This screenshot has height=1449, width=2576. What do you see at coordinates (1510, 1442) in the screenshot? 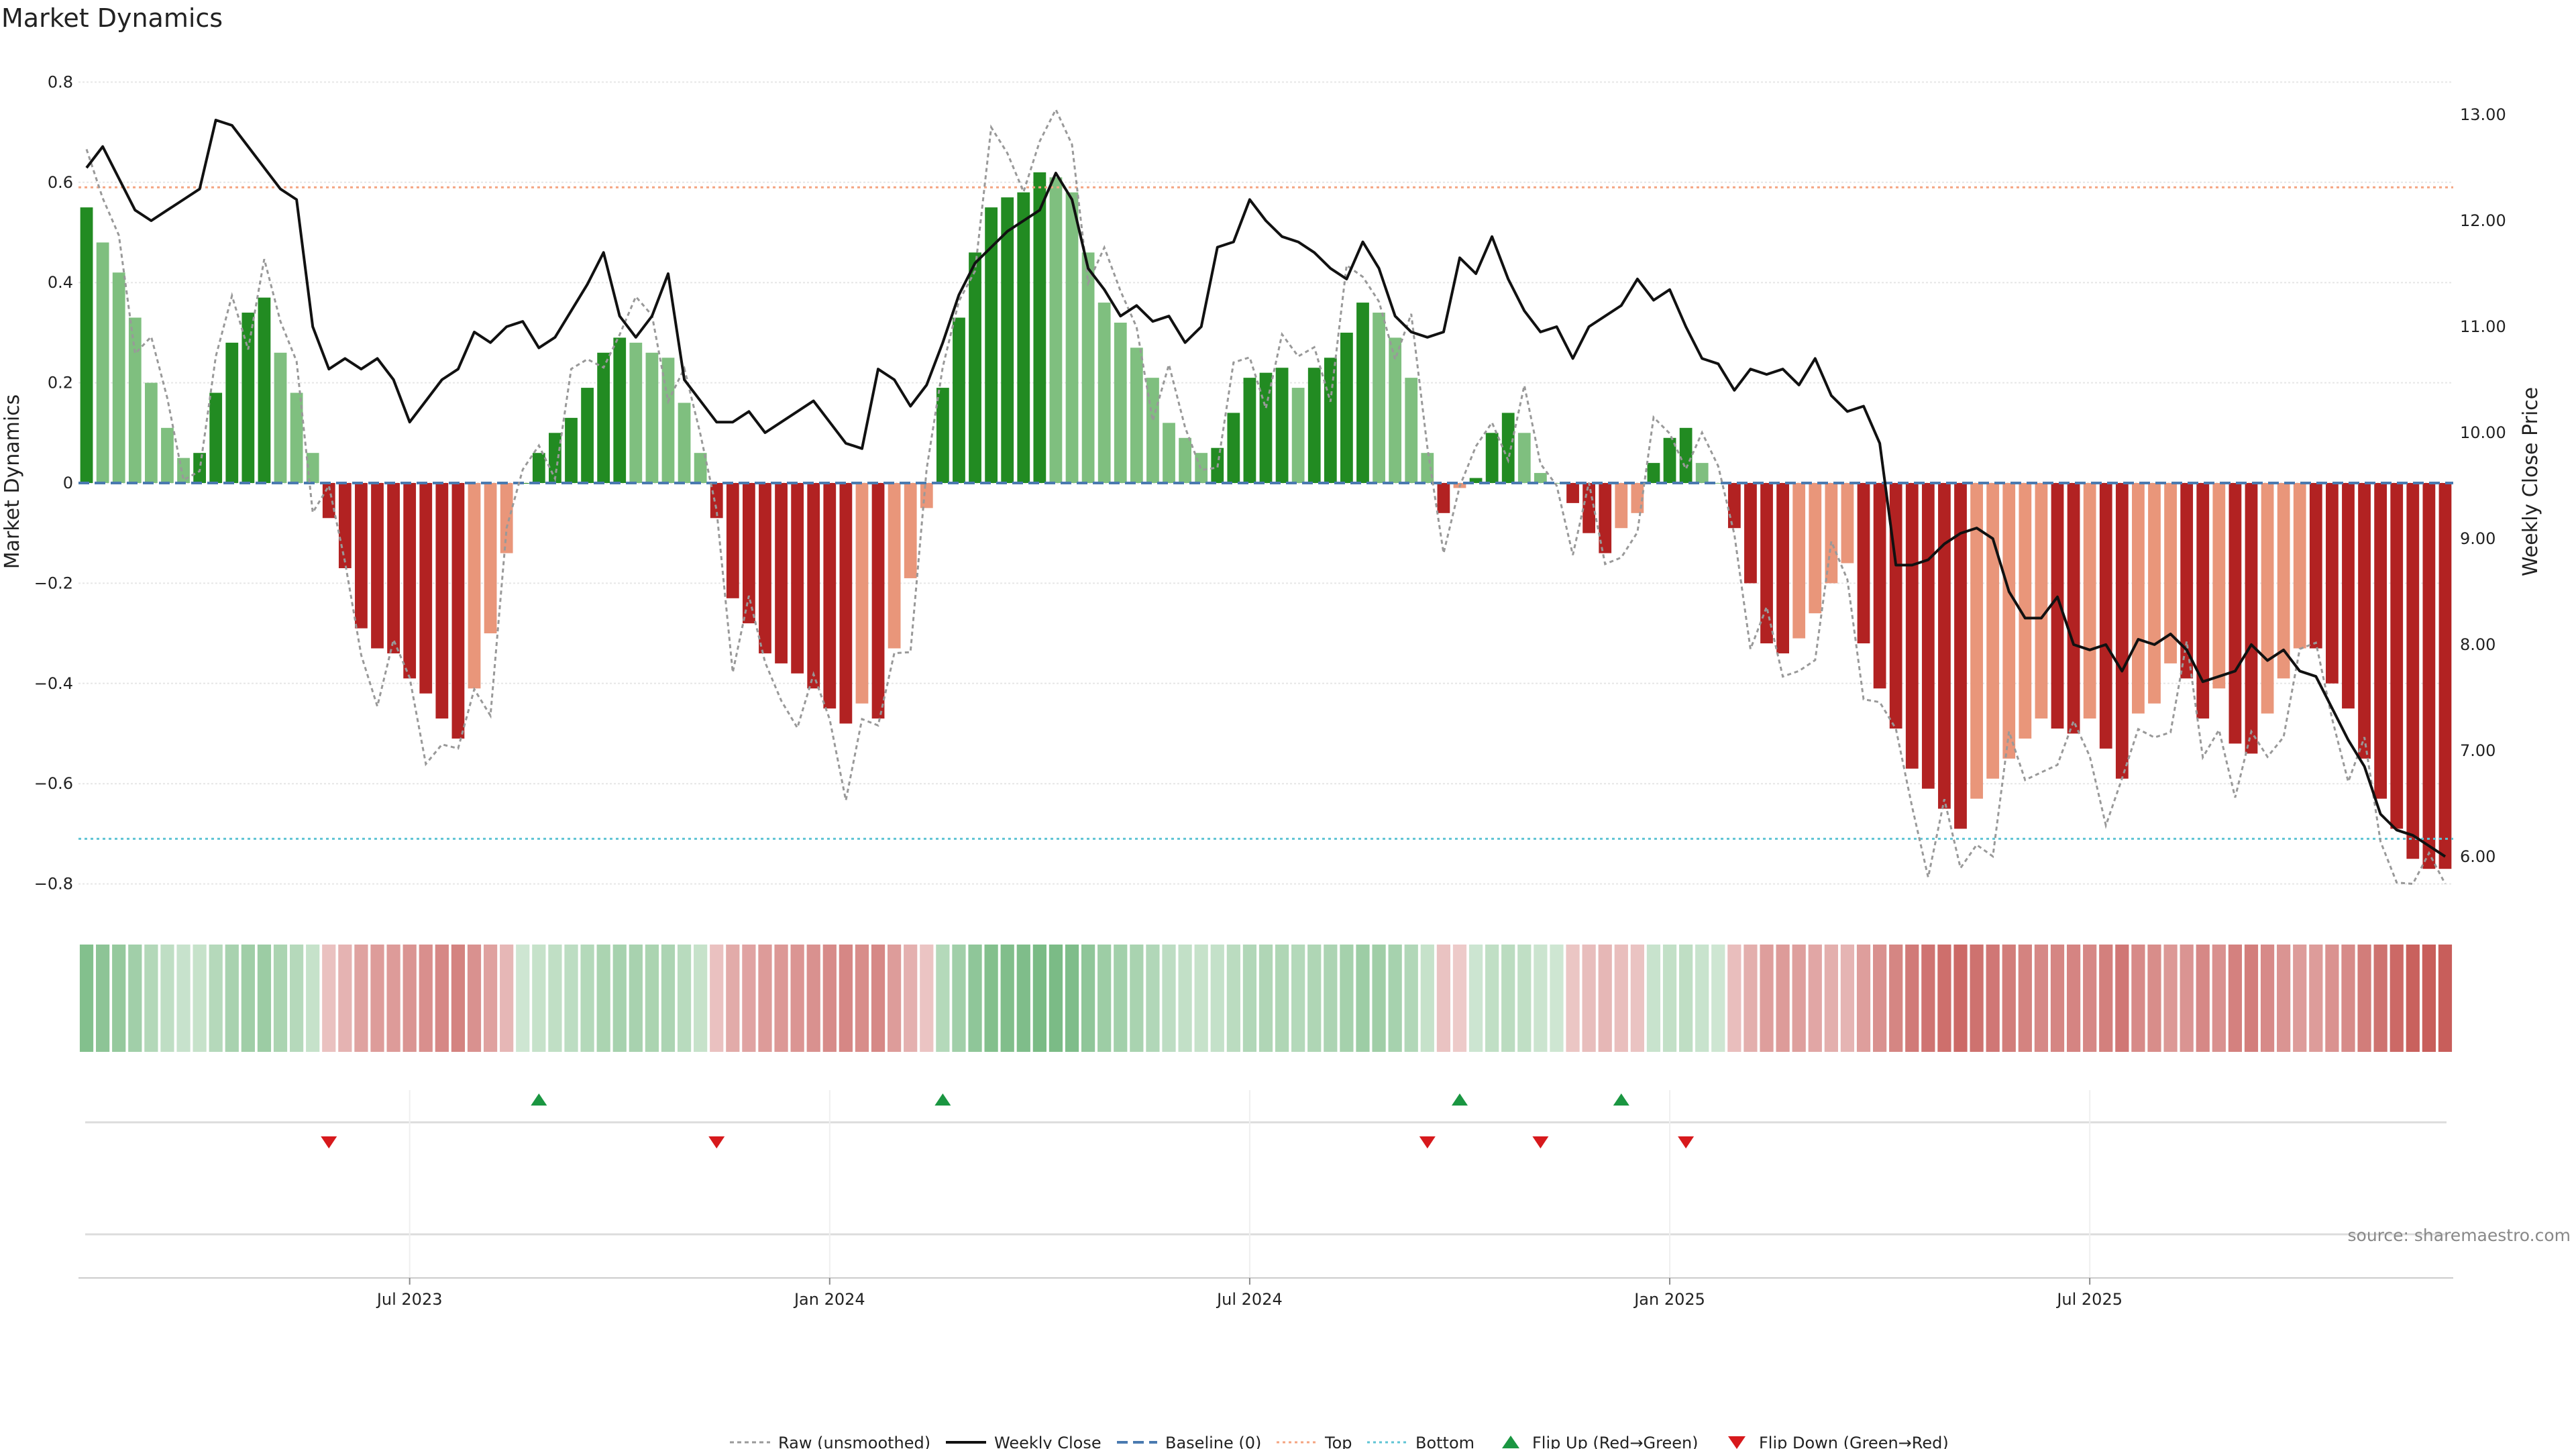
I see `legend-flip-up-marker` at bounding box center [1510, 1442].